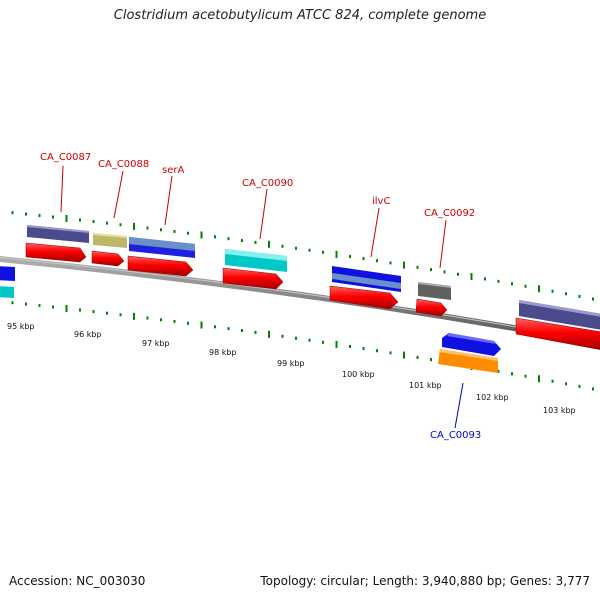  Describe the element at coordinates (434, 291) in the screenshot. I see `gene-block-ca-c0092` at that location.